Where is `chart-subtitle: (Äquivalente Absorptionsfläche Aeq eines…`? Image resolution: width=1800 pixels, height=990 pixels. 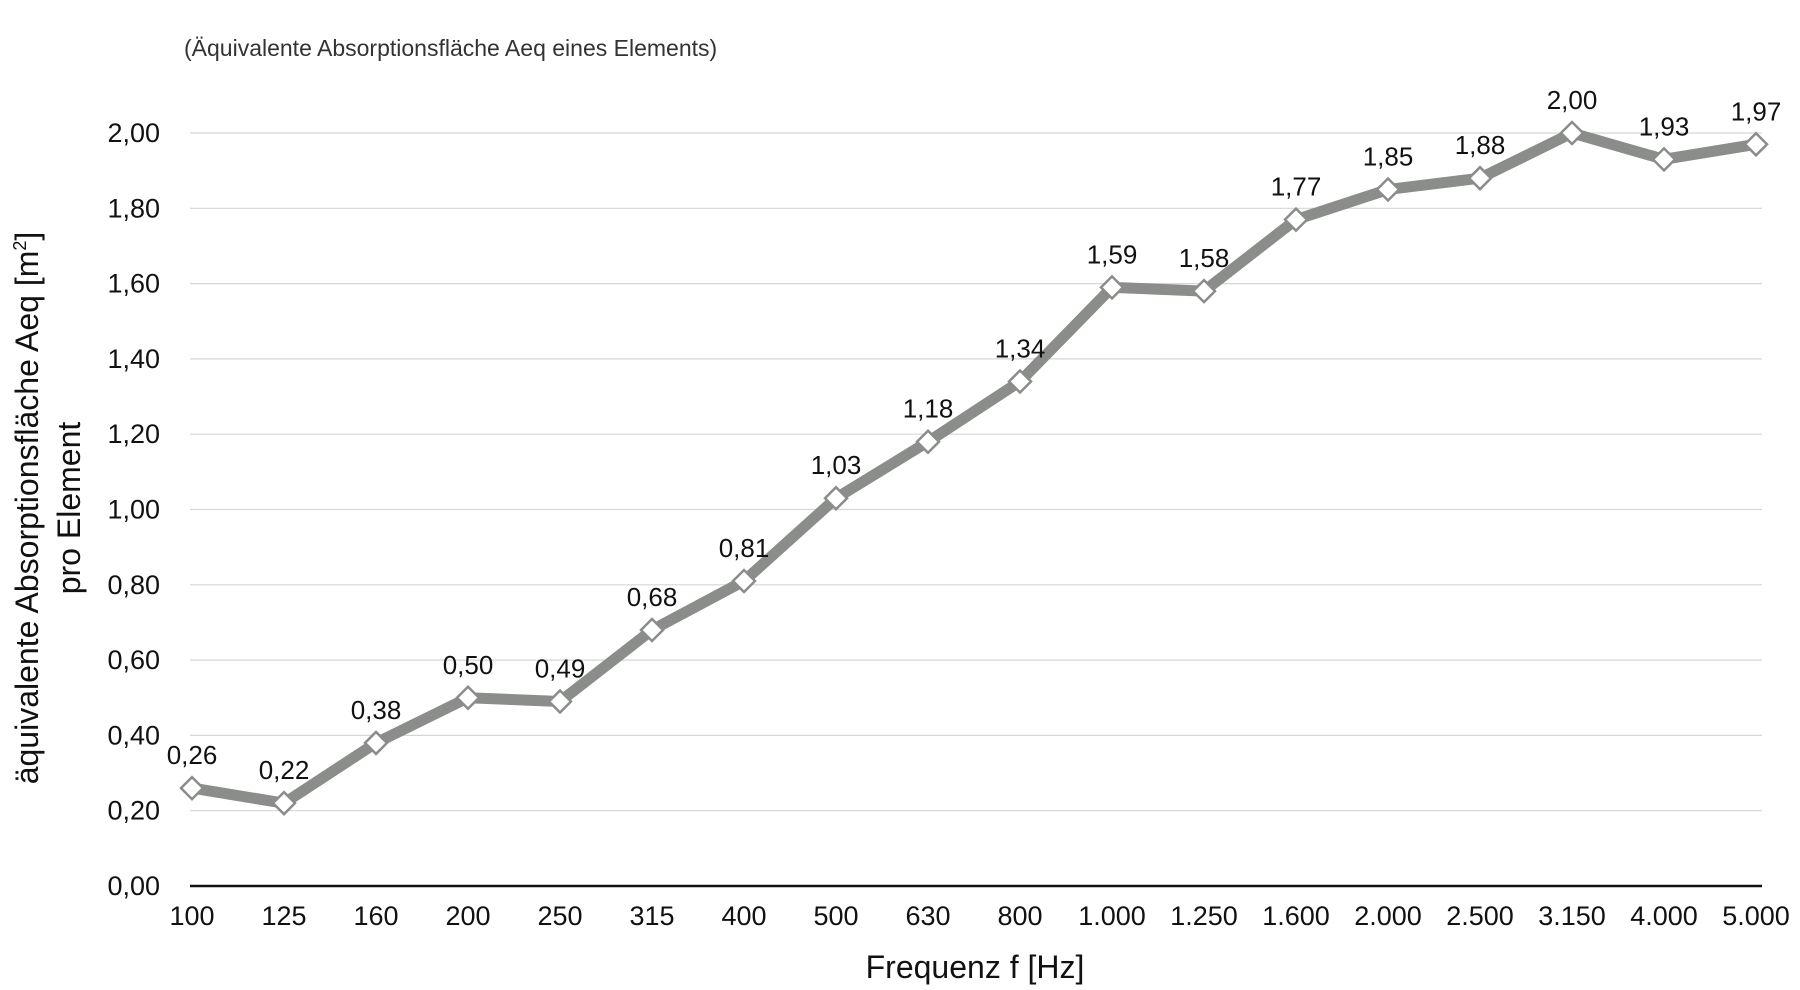
chart-subtitle: (Äquivalente Absorptionsfläche Aeq eines… is located at coordinates (450, 48).